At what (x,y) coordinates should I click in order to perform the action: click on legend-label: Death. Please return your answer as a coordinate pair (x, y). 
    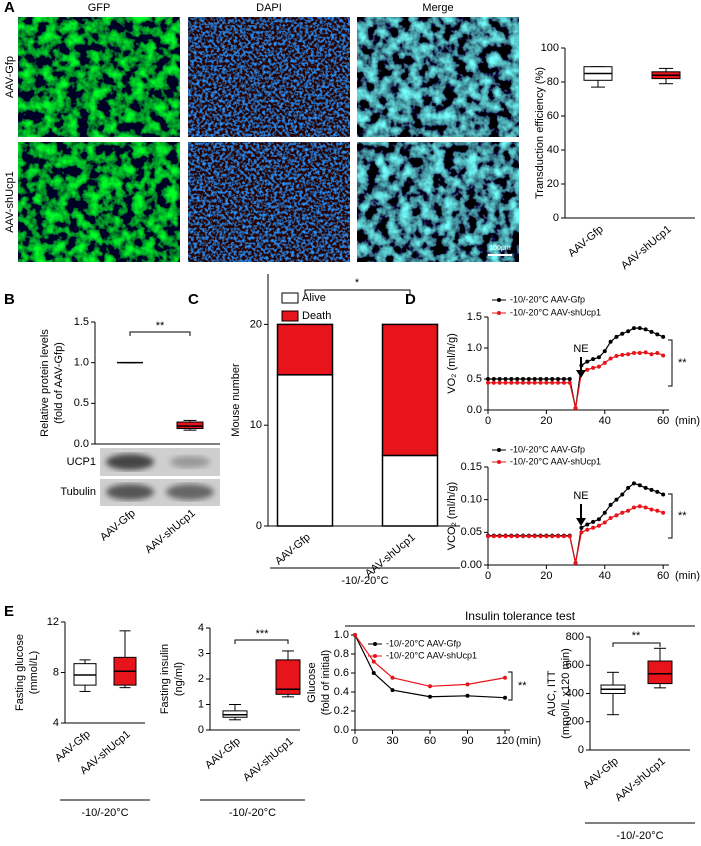
    Looking at the image, I should click on (316, 316).